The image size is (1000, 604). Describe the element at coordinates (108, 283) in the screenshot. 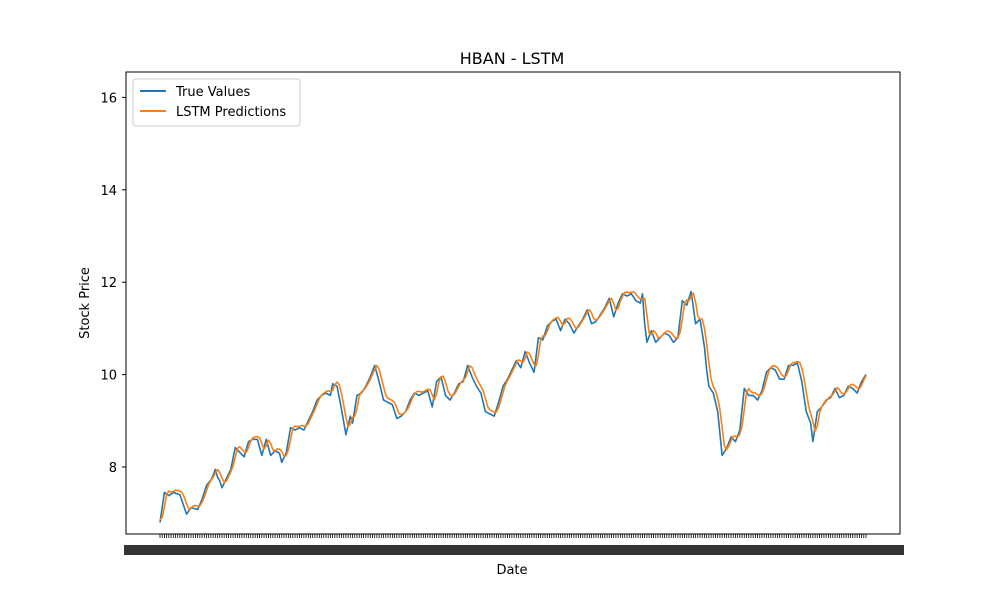

I see `y-tick-label: 12` at that location.